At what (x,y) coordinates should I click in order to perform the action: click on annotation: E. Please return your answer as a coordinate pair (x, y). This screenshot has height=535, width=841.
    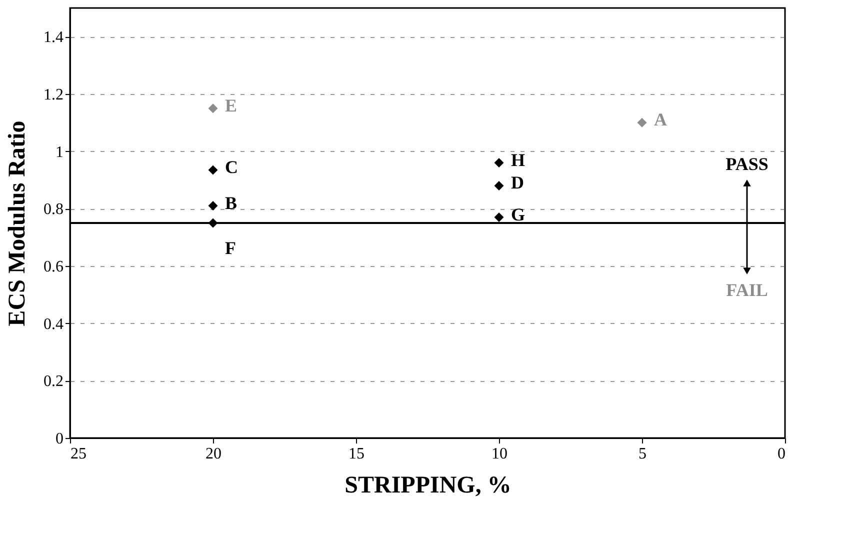
    Looking at the image, I should click on (231, 105).